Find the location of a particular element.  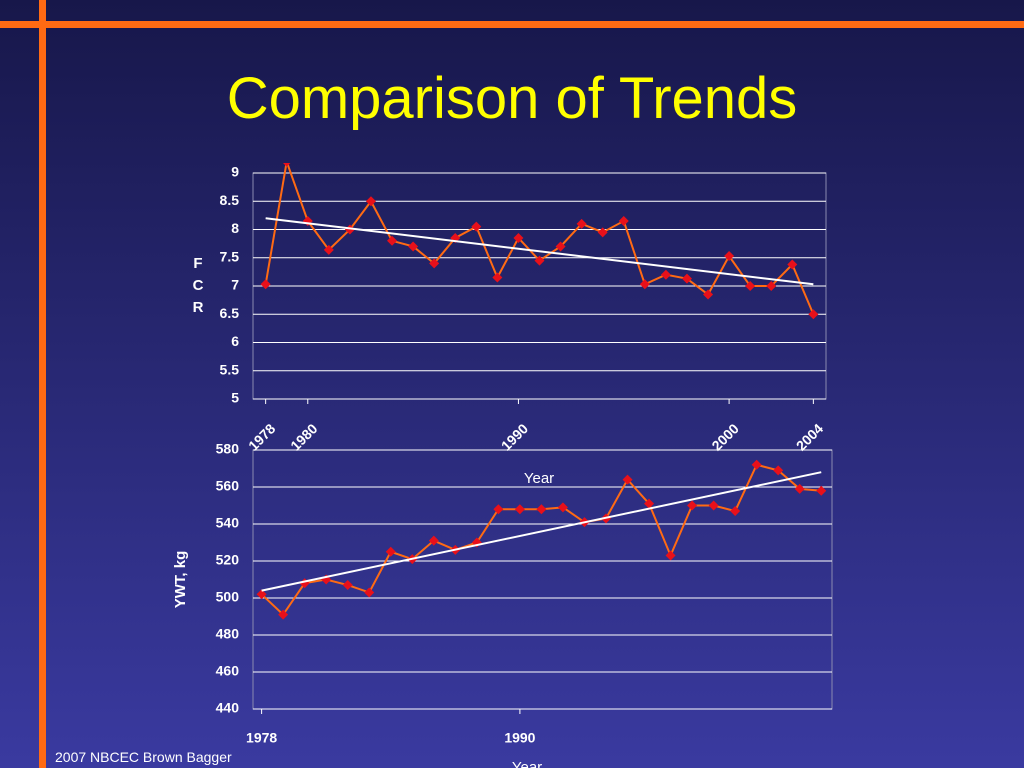

footer: 2007 NBCEC Brown Bagger is located at coordinates (143, 757).